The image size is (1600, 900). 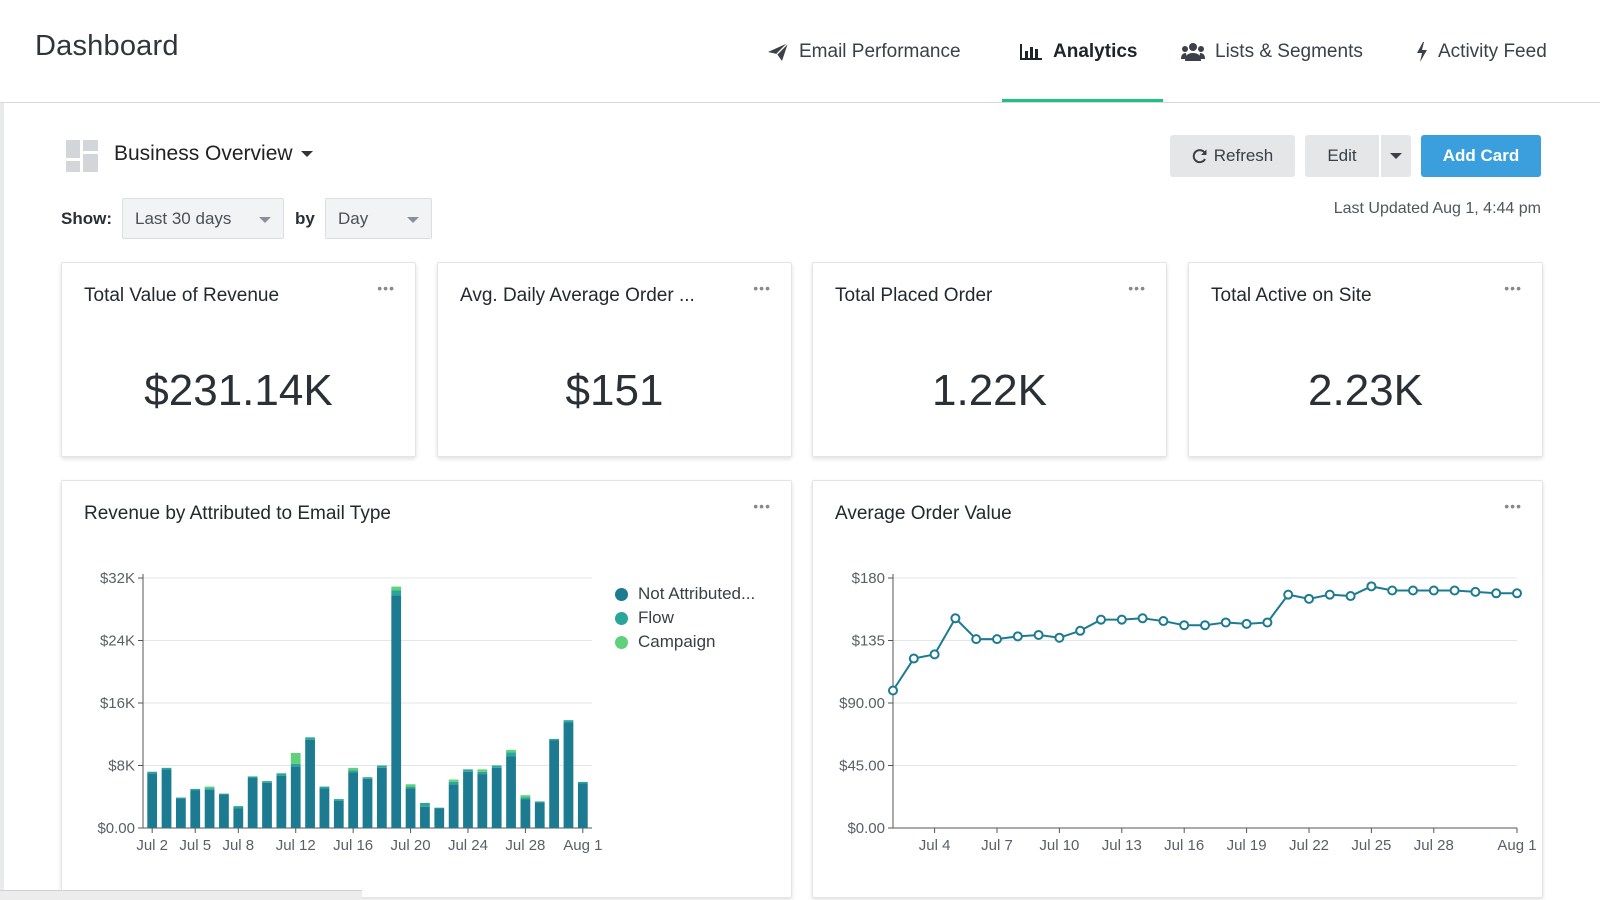 What do you see at coordinates (181, 895) in the screenshot?
I see `horizontal-scrollbar` at bounding box center [181, 895].